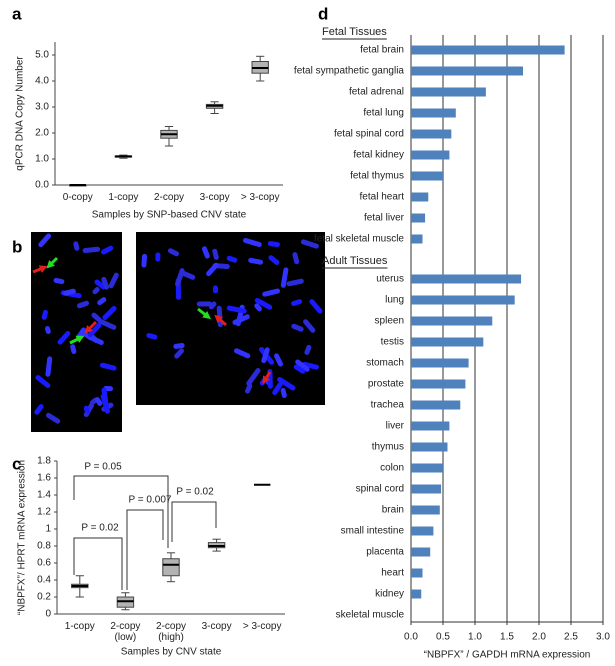  I want to click on y-tick-label: lung, so click(394, 300).